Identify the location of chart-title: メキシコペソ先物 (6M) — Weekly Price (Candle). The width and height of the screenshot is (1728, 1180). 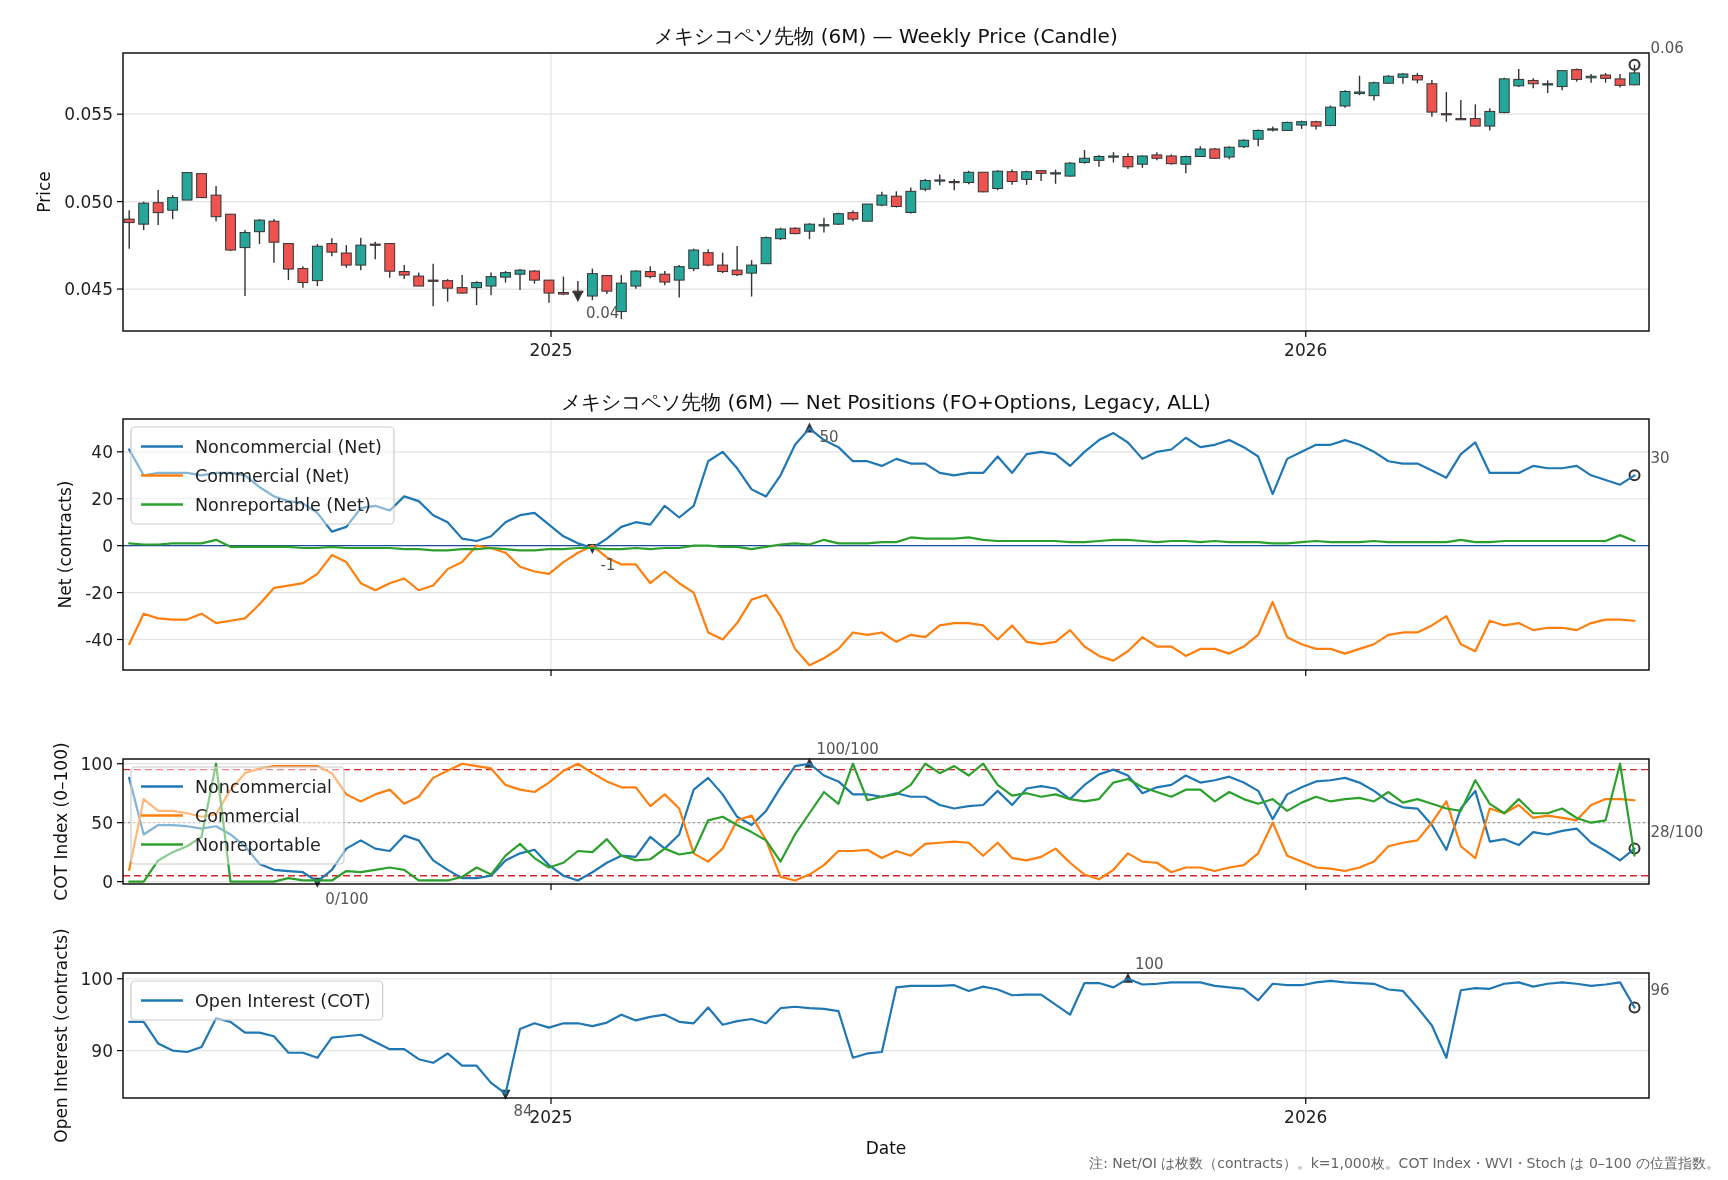
(886, 36).